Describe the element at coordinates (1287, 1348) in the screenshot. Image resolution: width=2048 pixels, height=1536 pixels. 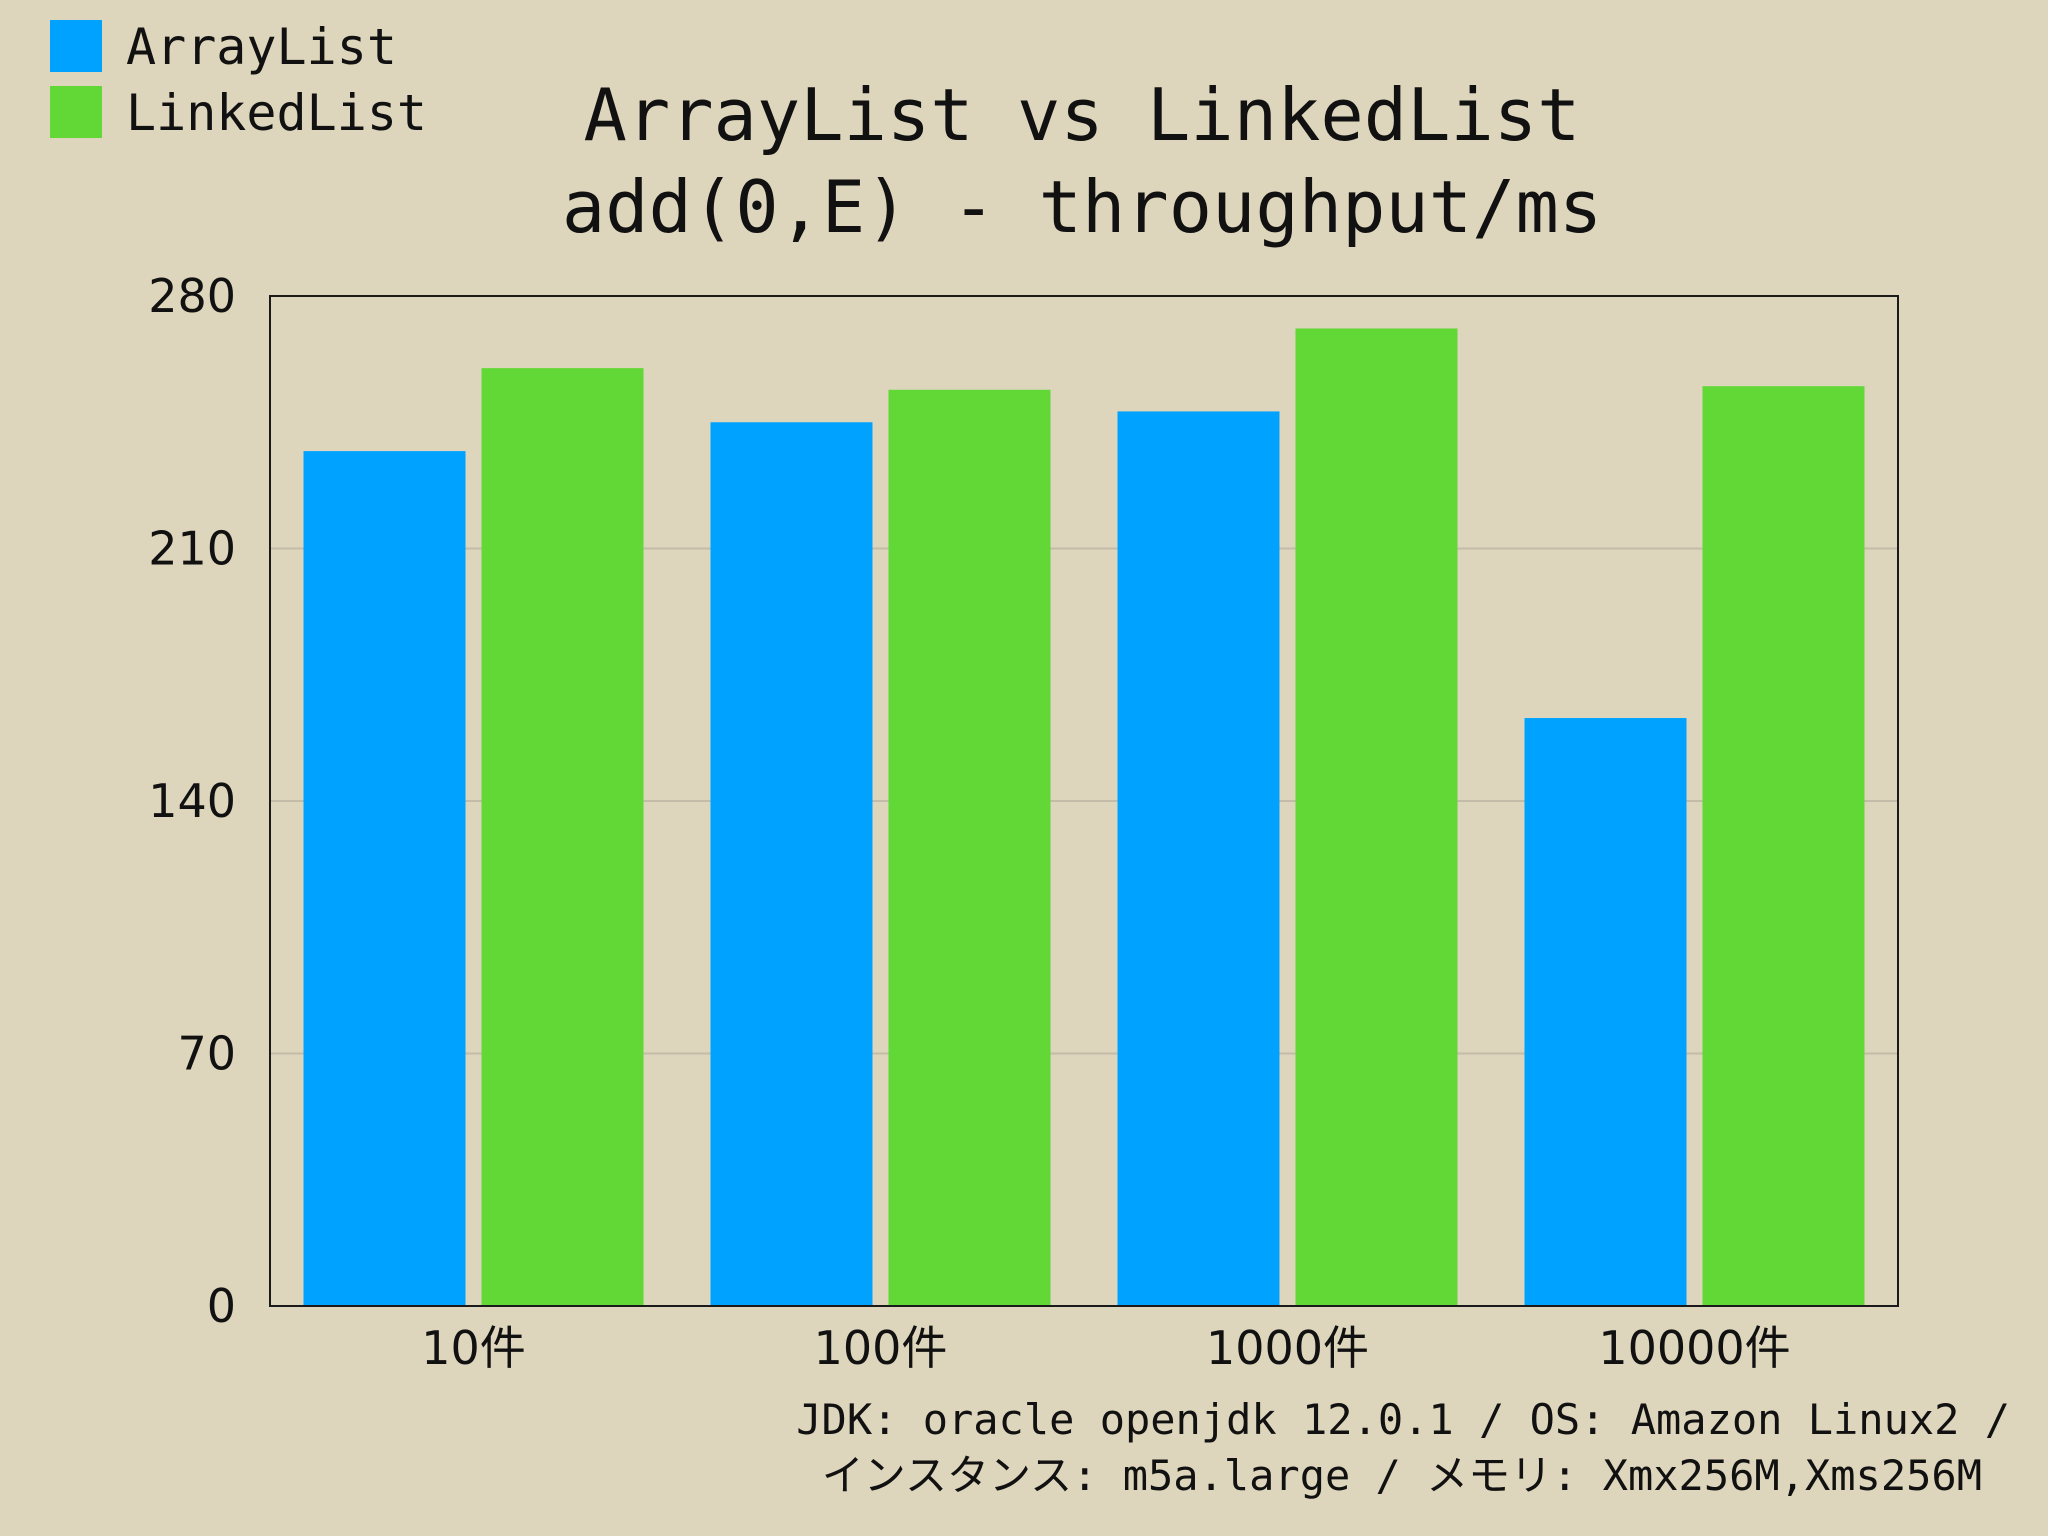
I see `x-tick-label: 1000件` at that location.